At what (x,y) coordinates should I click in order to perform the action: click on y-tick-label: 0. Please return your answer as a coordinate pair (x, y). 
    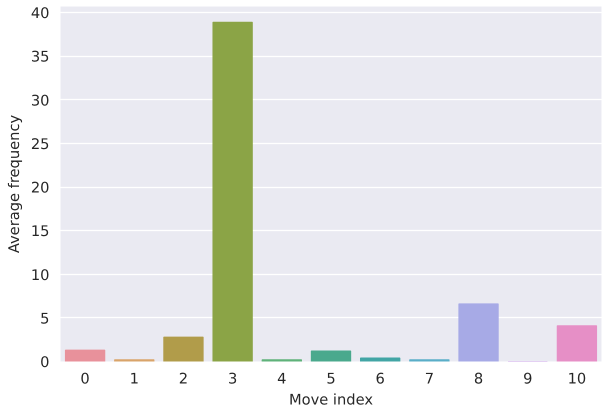
    Looking at the image, I should click on (45, 362).